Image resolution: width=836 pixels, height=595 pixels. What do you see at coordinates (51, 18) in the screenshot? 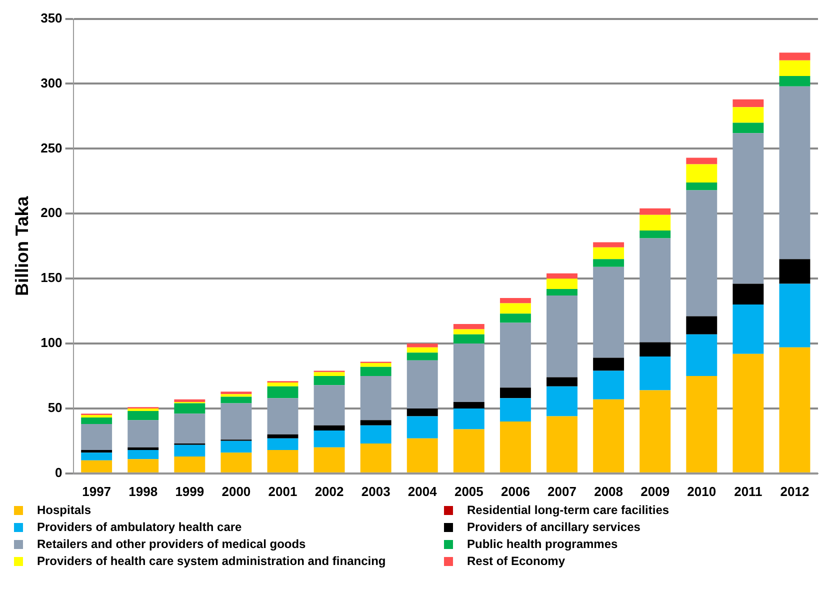
I see `y-tick-label: 350` at bounding box center [51, 18].